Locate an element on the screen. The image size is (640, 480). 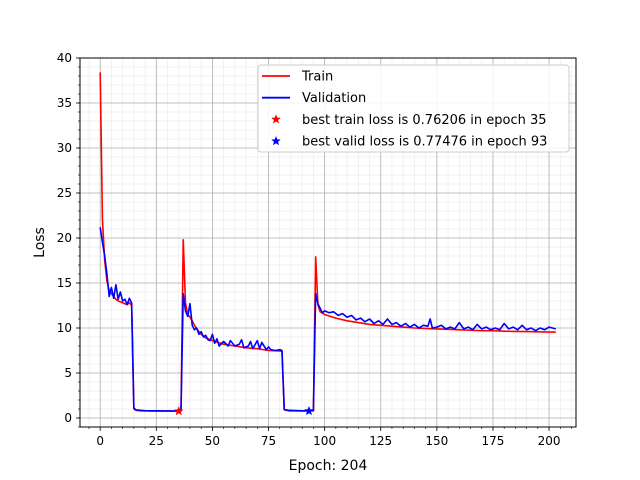
x-tick-label: 175 is located at coordinates (493, 441).